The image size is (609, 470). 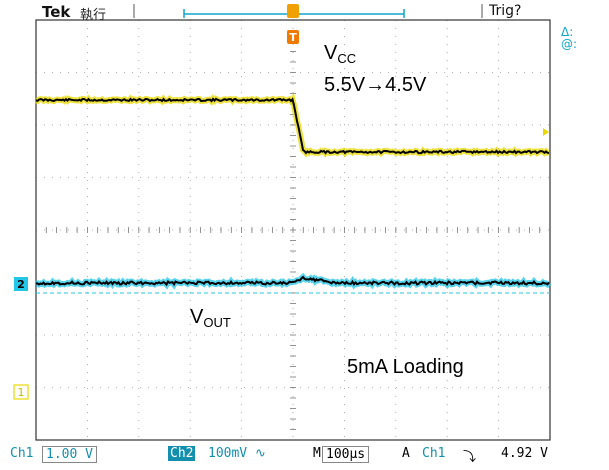 I want to click on trigger-status: Trig?, so click(x=505, y=11).